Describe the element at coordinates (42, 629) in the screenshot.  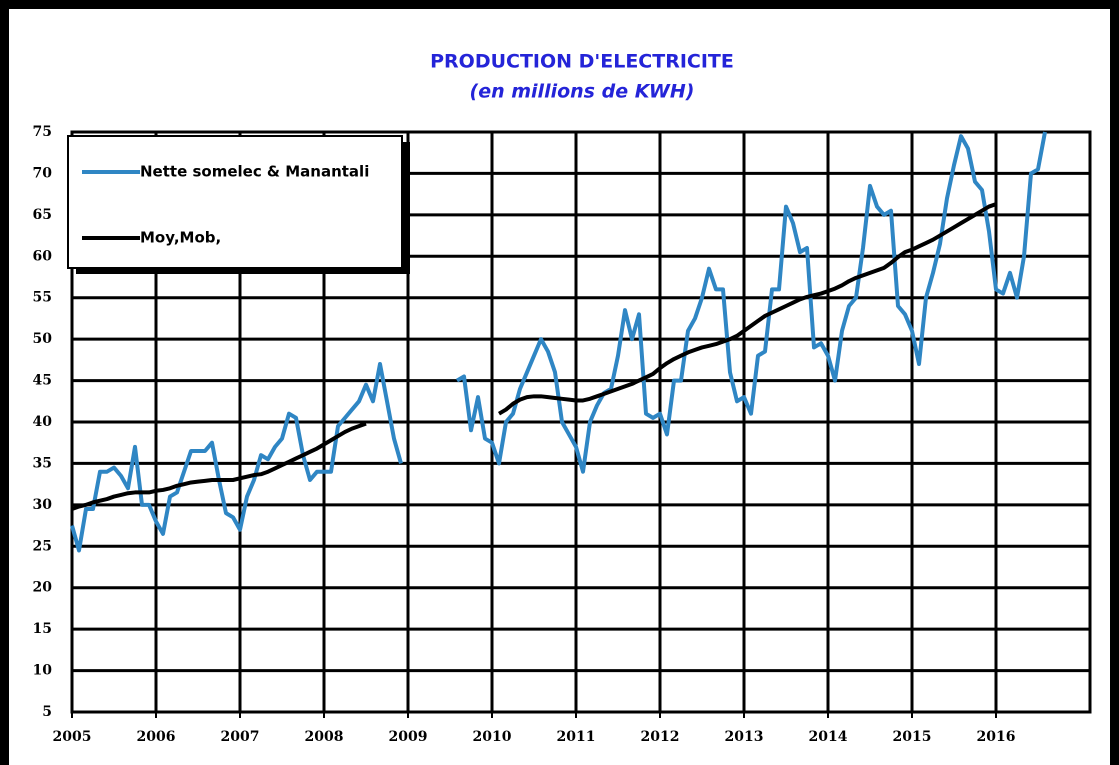
I see `y-tick-label: 15` at that location.